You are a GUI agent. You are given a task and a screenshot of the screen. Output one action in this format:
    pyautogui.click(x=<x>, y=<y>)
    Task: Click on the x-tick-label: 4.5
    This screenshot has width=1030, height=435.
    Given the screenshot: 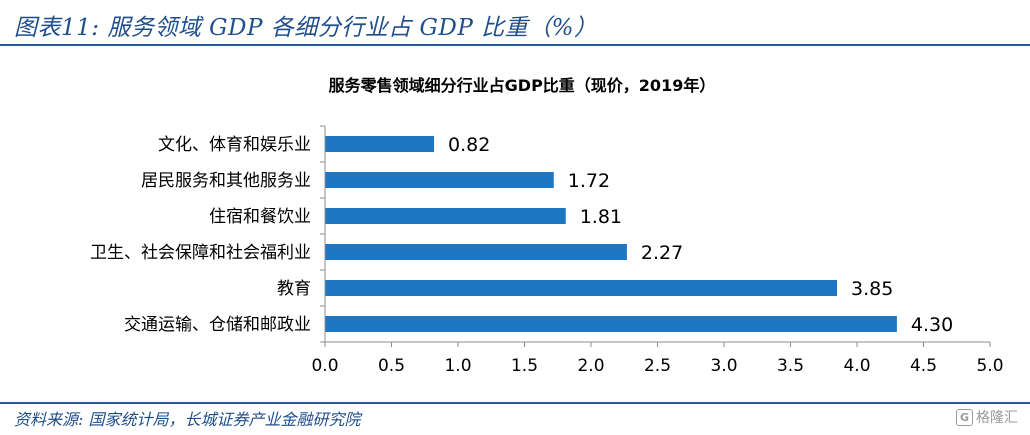 What is the action you would take?
    pyautogui.click(x=923, y=366)
    